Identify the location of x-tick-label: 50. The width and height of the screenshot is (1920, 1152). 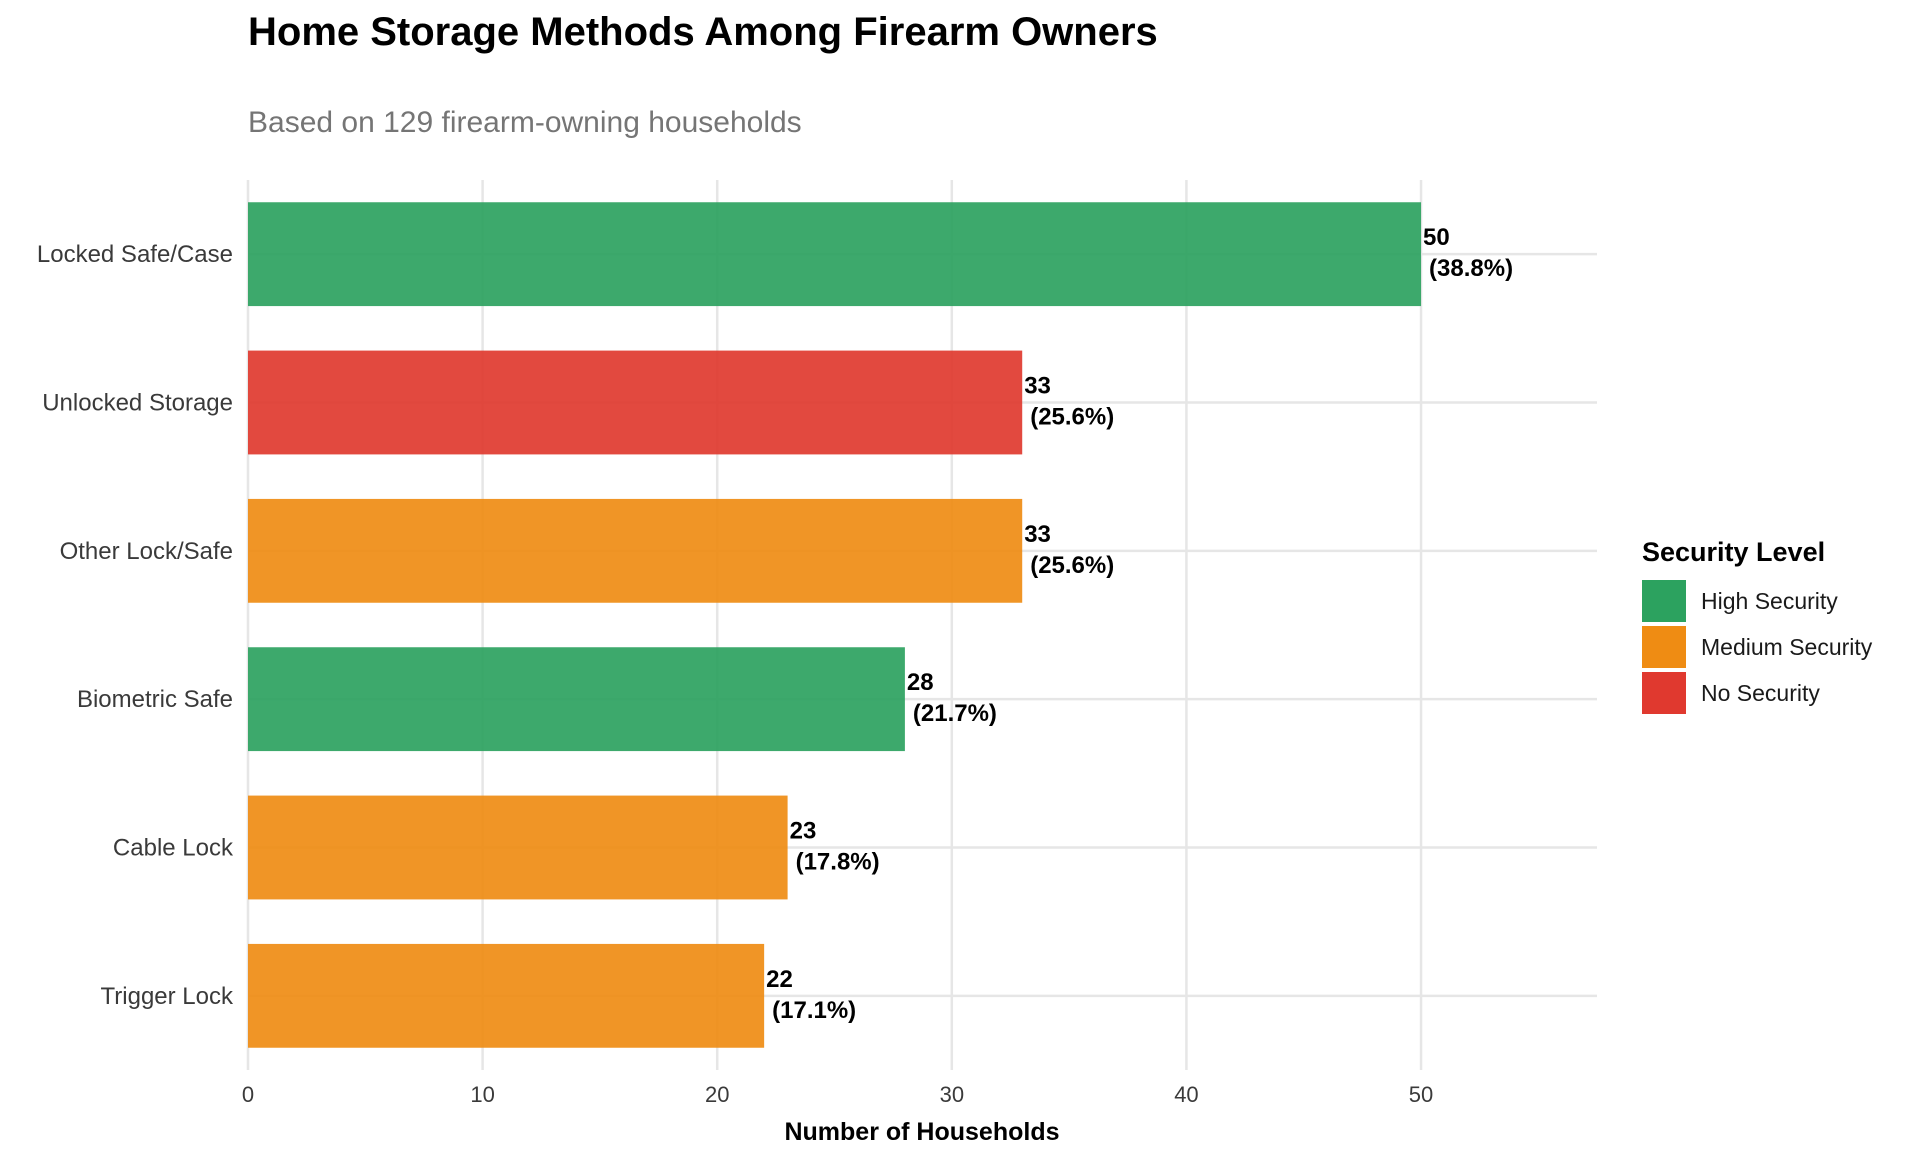
(1421, 1094).